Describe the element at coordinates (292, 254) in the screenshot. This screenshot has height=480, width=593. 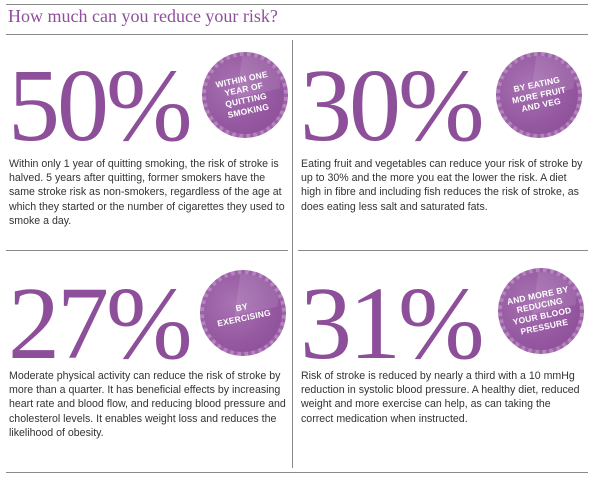
I see `center-divider` at that location.